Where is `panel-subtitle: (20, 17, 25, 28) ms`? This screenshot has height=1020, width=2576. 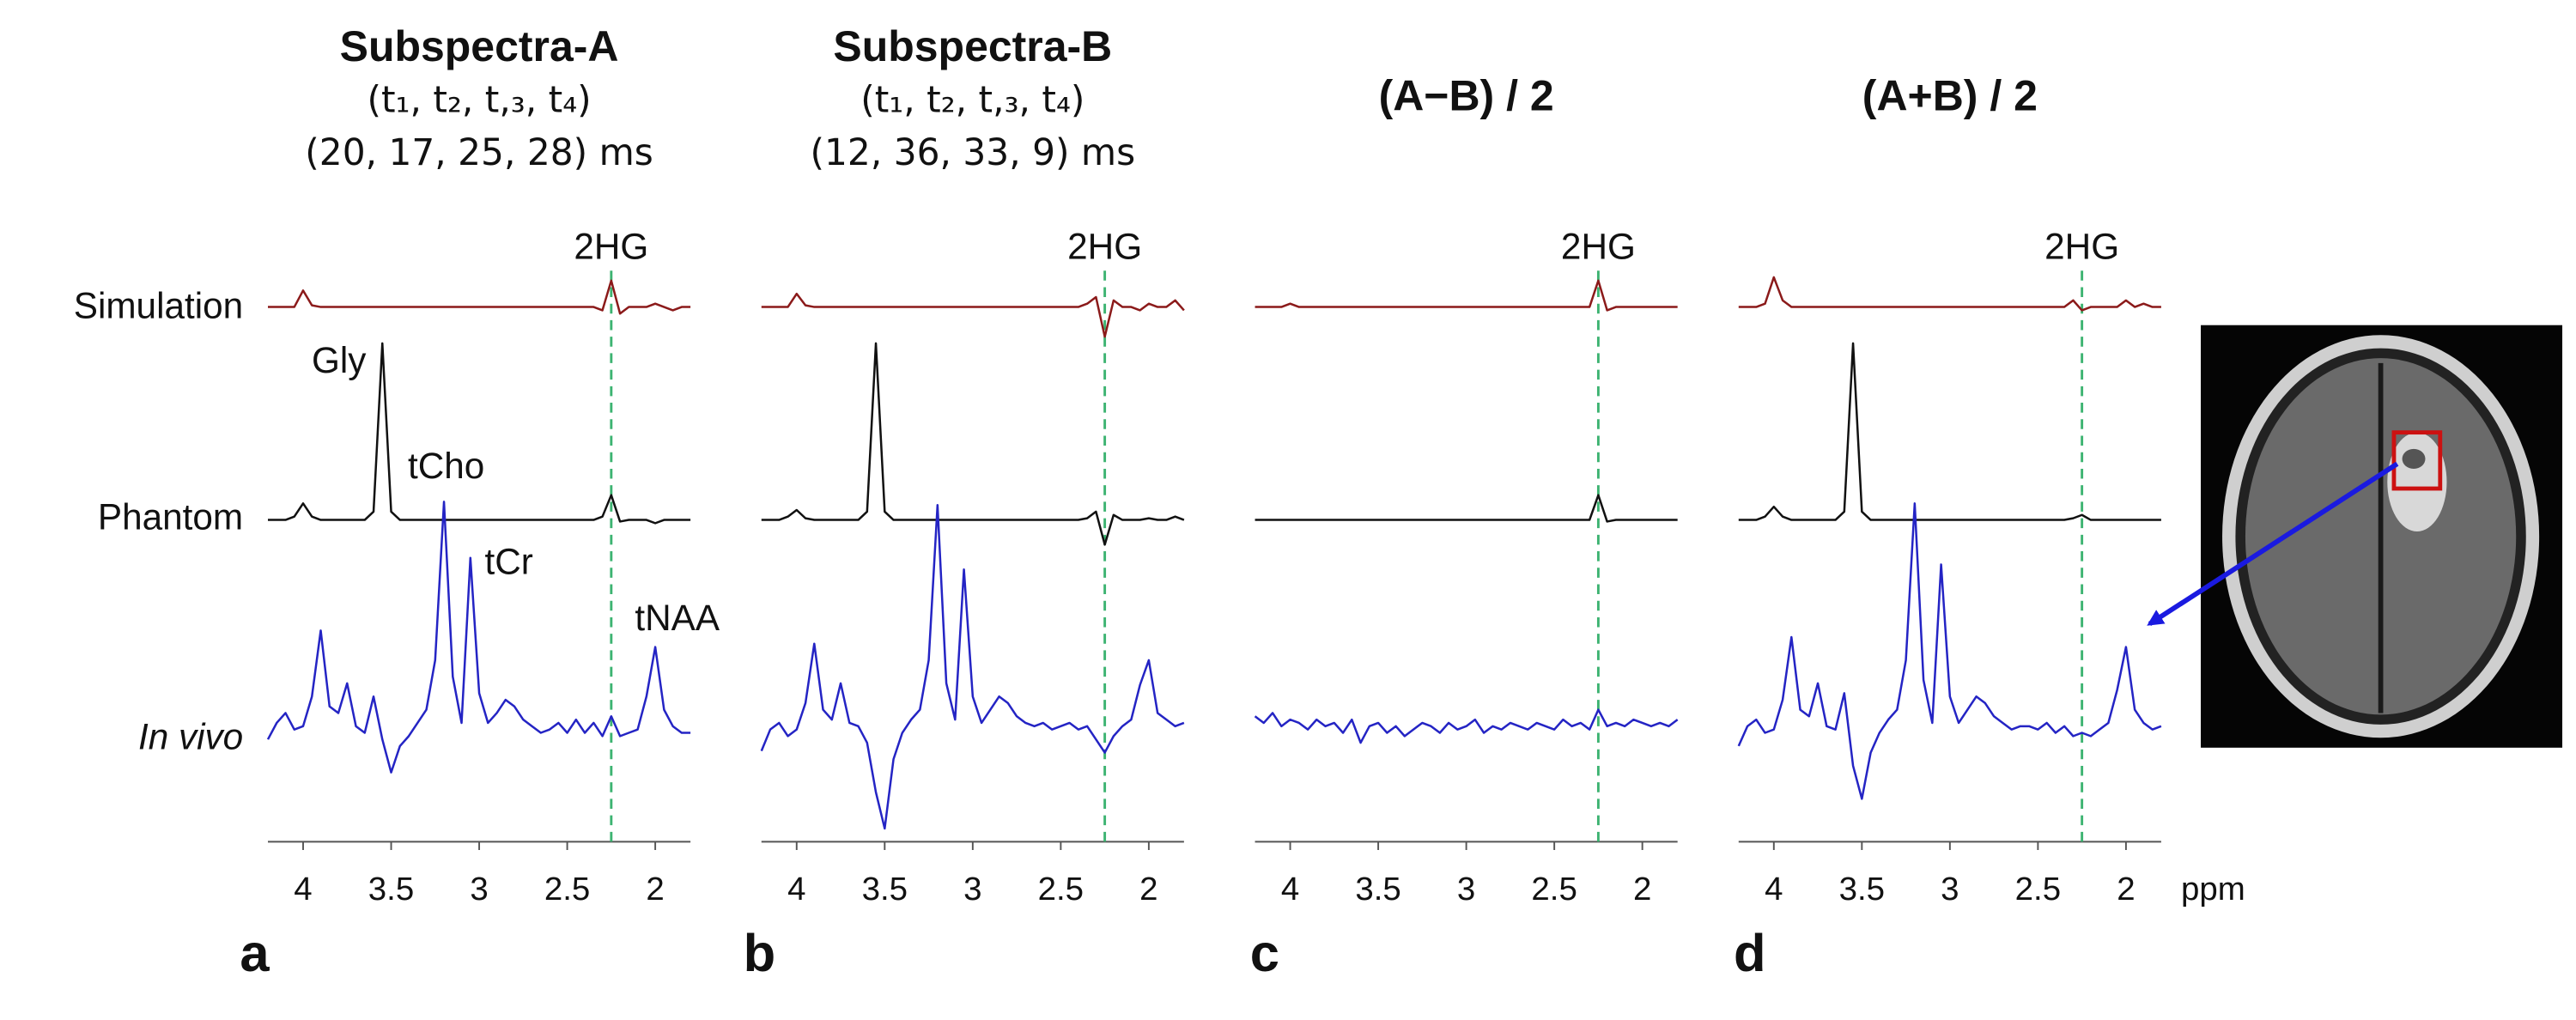
panel-subtitle: (20, 17, 25, 28) ms is located at coordinates (479, 152).